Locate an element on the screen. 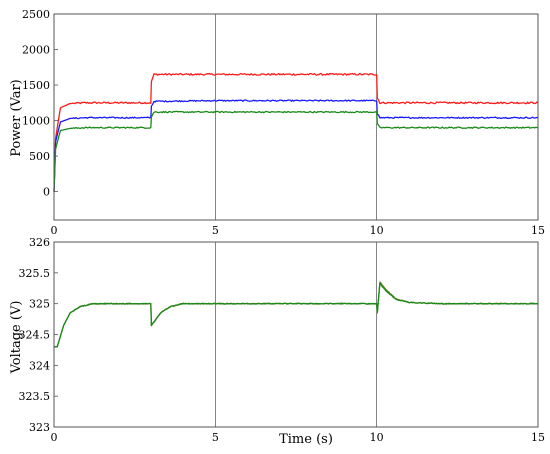 The image size is (550, 454). y-tick-label: 0 is located at coordinates (46, 192).